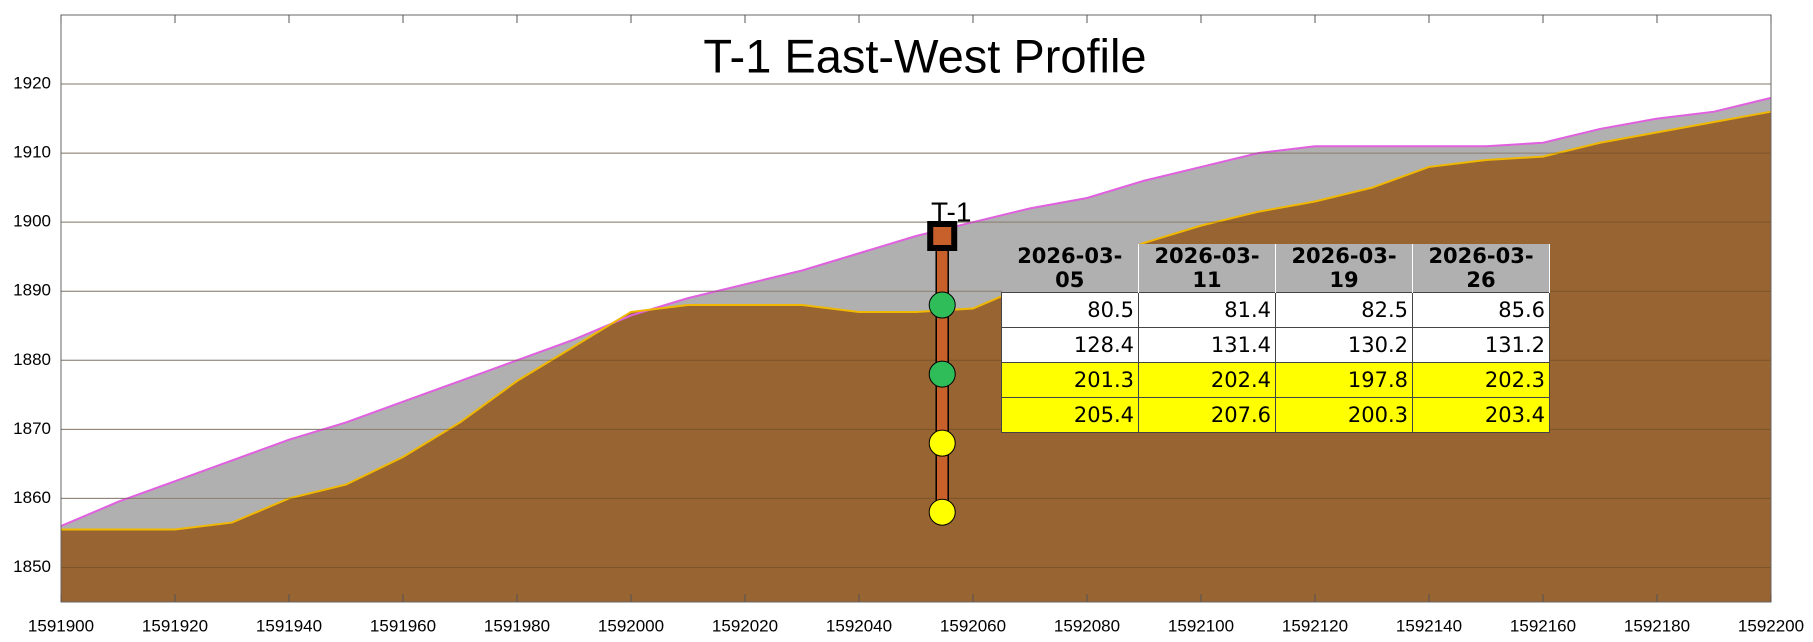  Describe the element at coordinates (859, 625) in the screenshot. I see `x-tick-label: 1592040` at that location.